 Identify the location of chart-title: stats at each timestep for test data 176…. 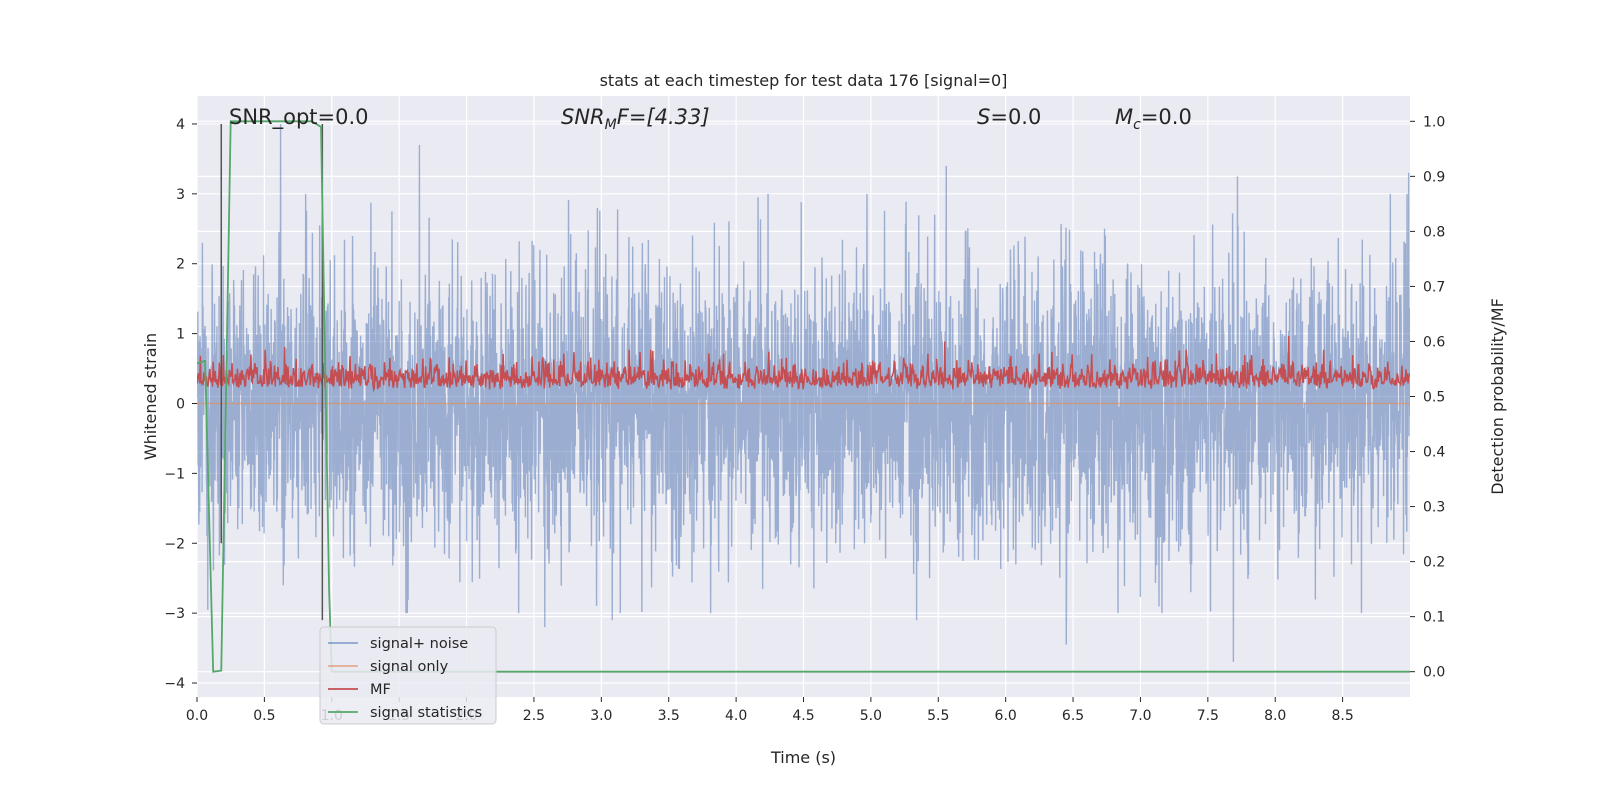
(804, 80).